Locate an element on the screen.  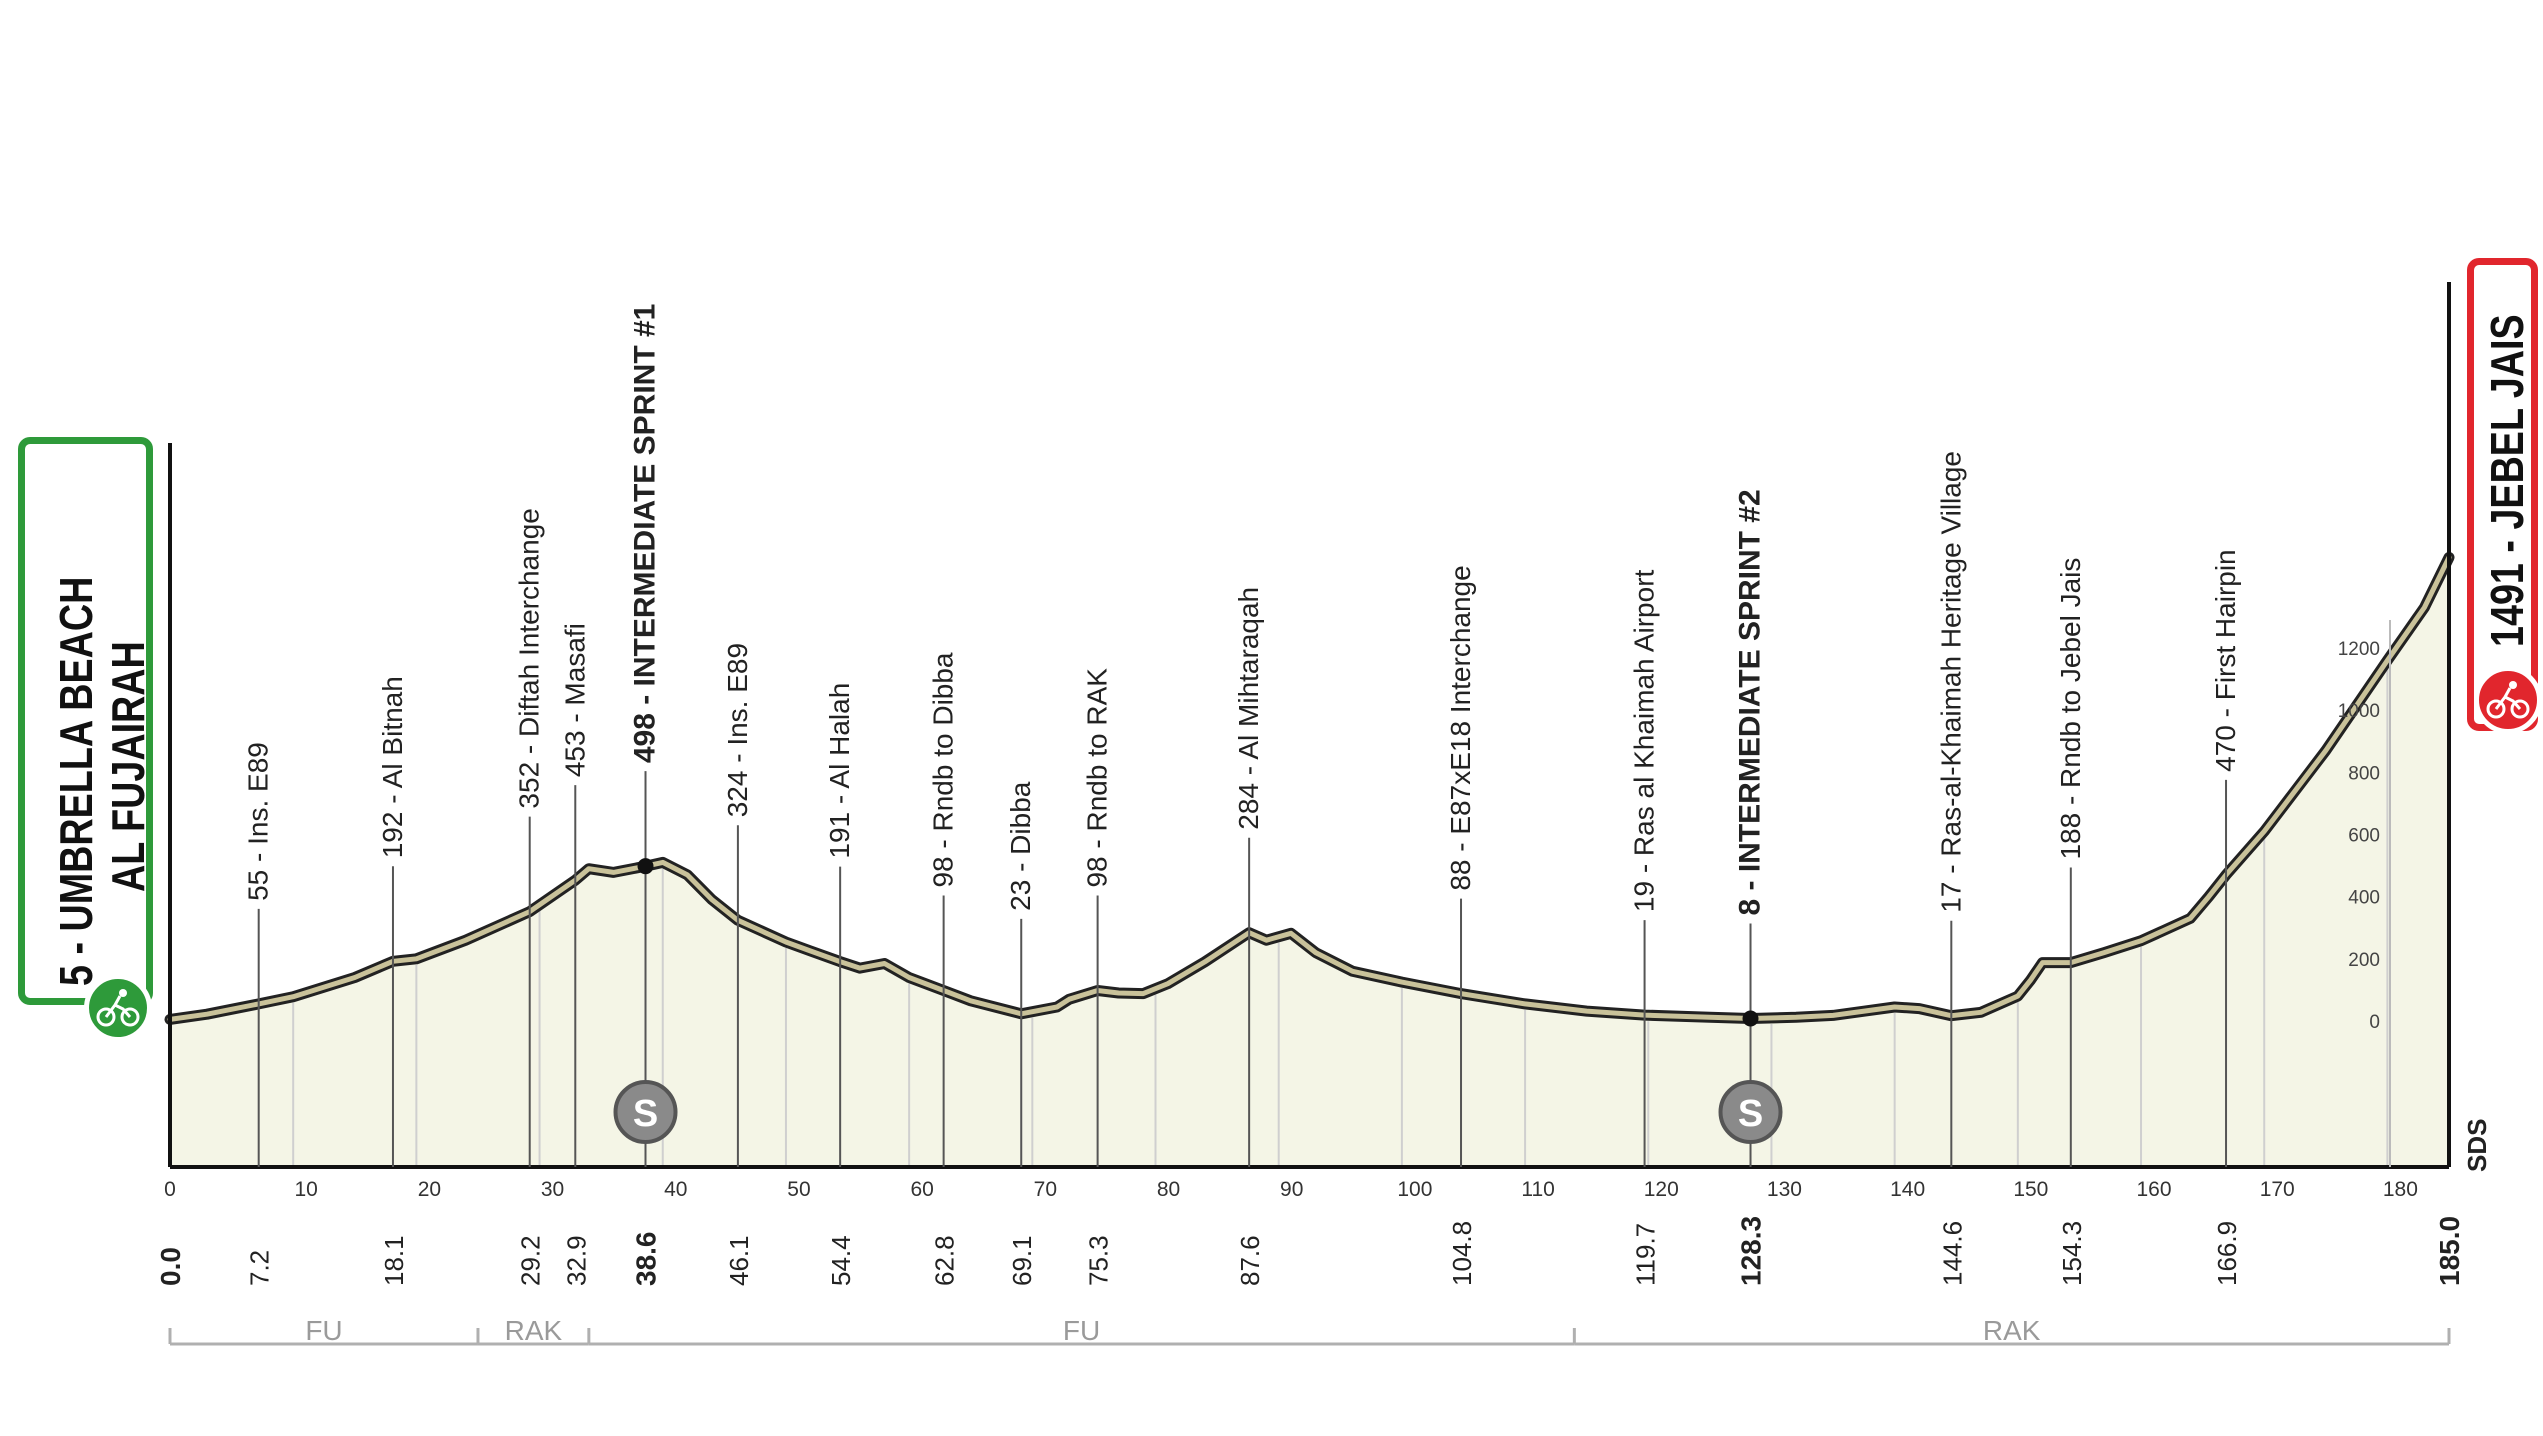
km-tick-label: 40 is located at coordinates (675, 1189).